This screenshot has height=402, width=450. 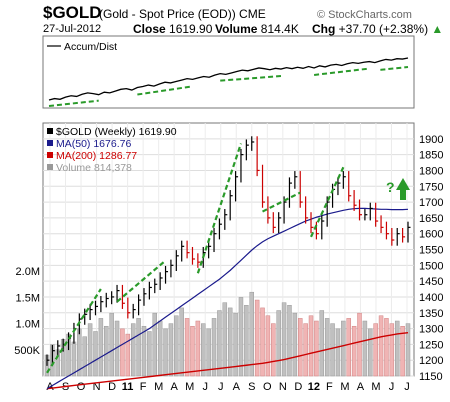 I want to click on volume-axis-label: 500K, so click(x=27, y=351).